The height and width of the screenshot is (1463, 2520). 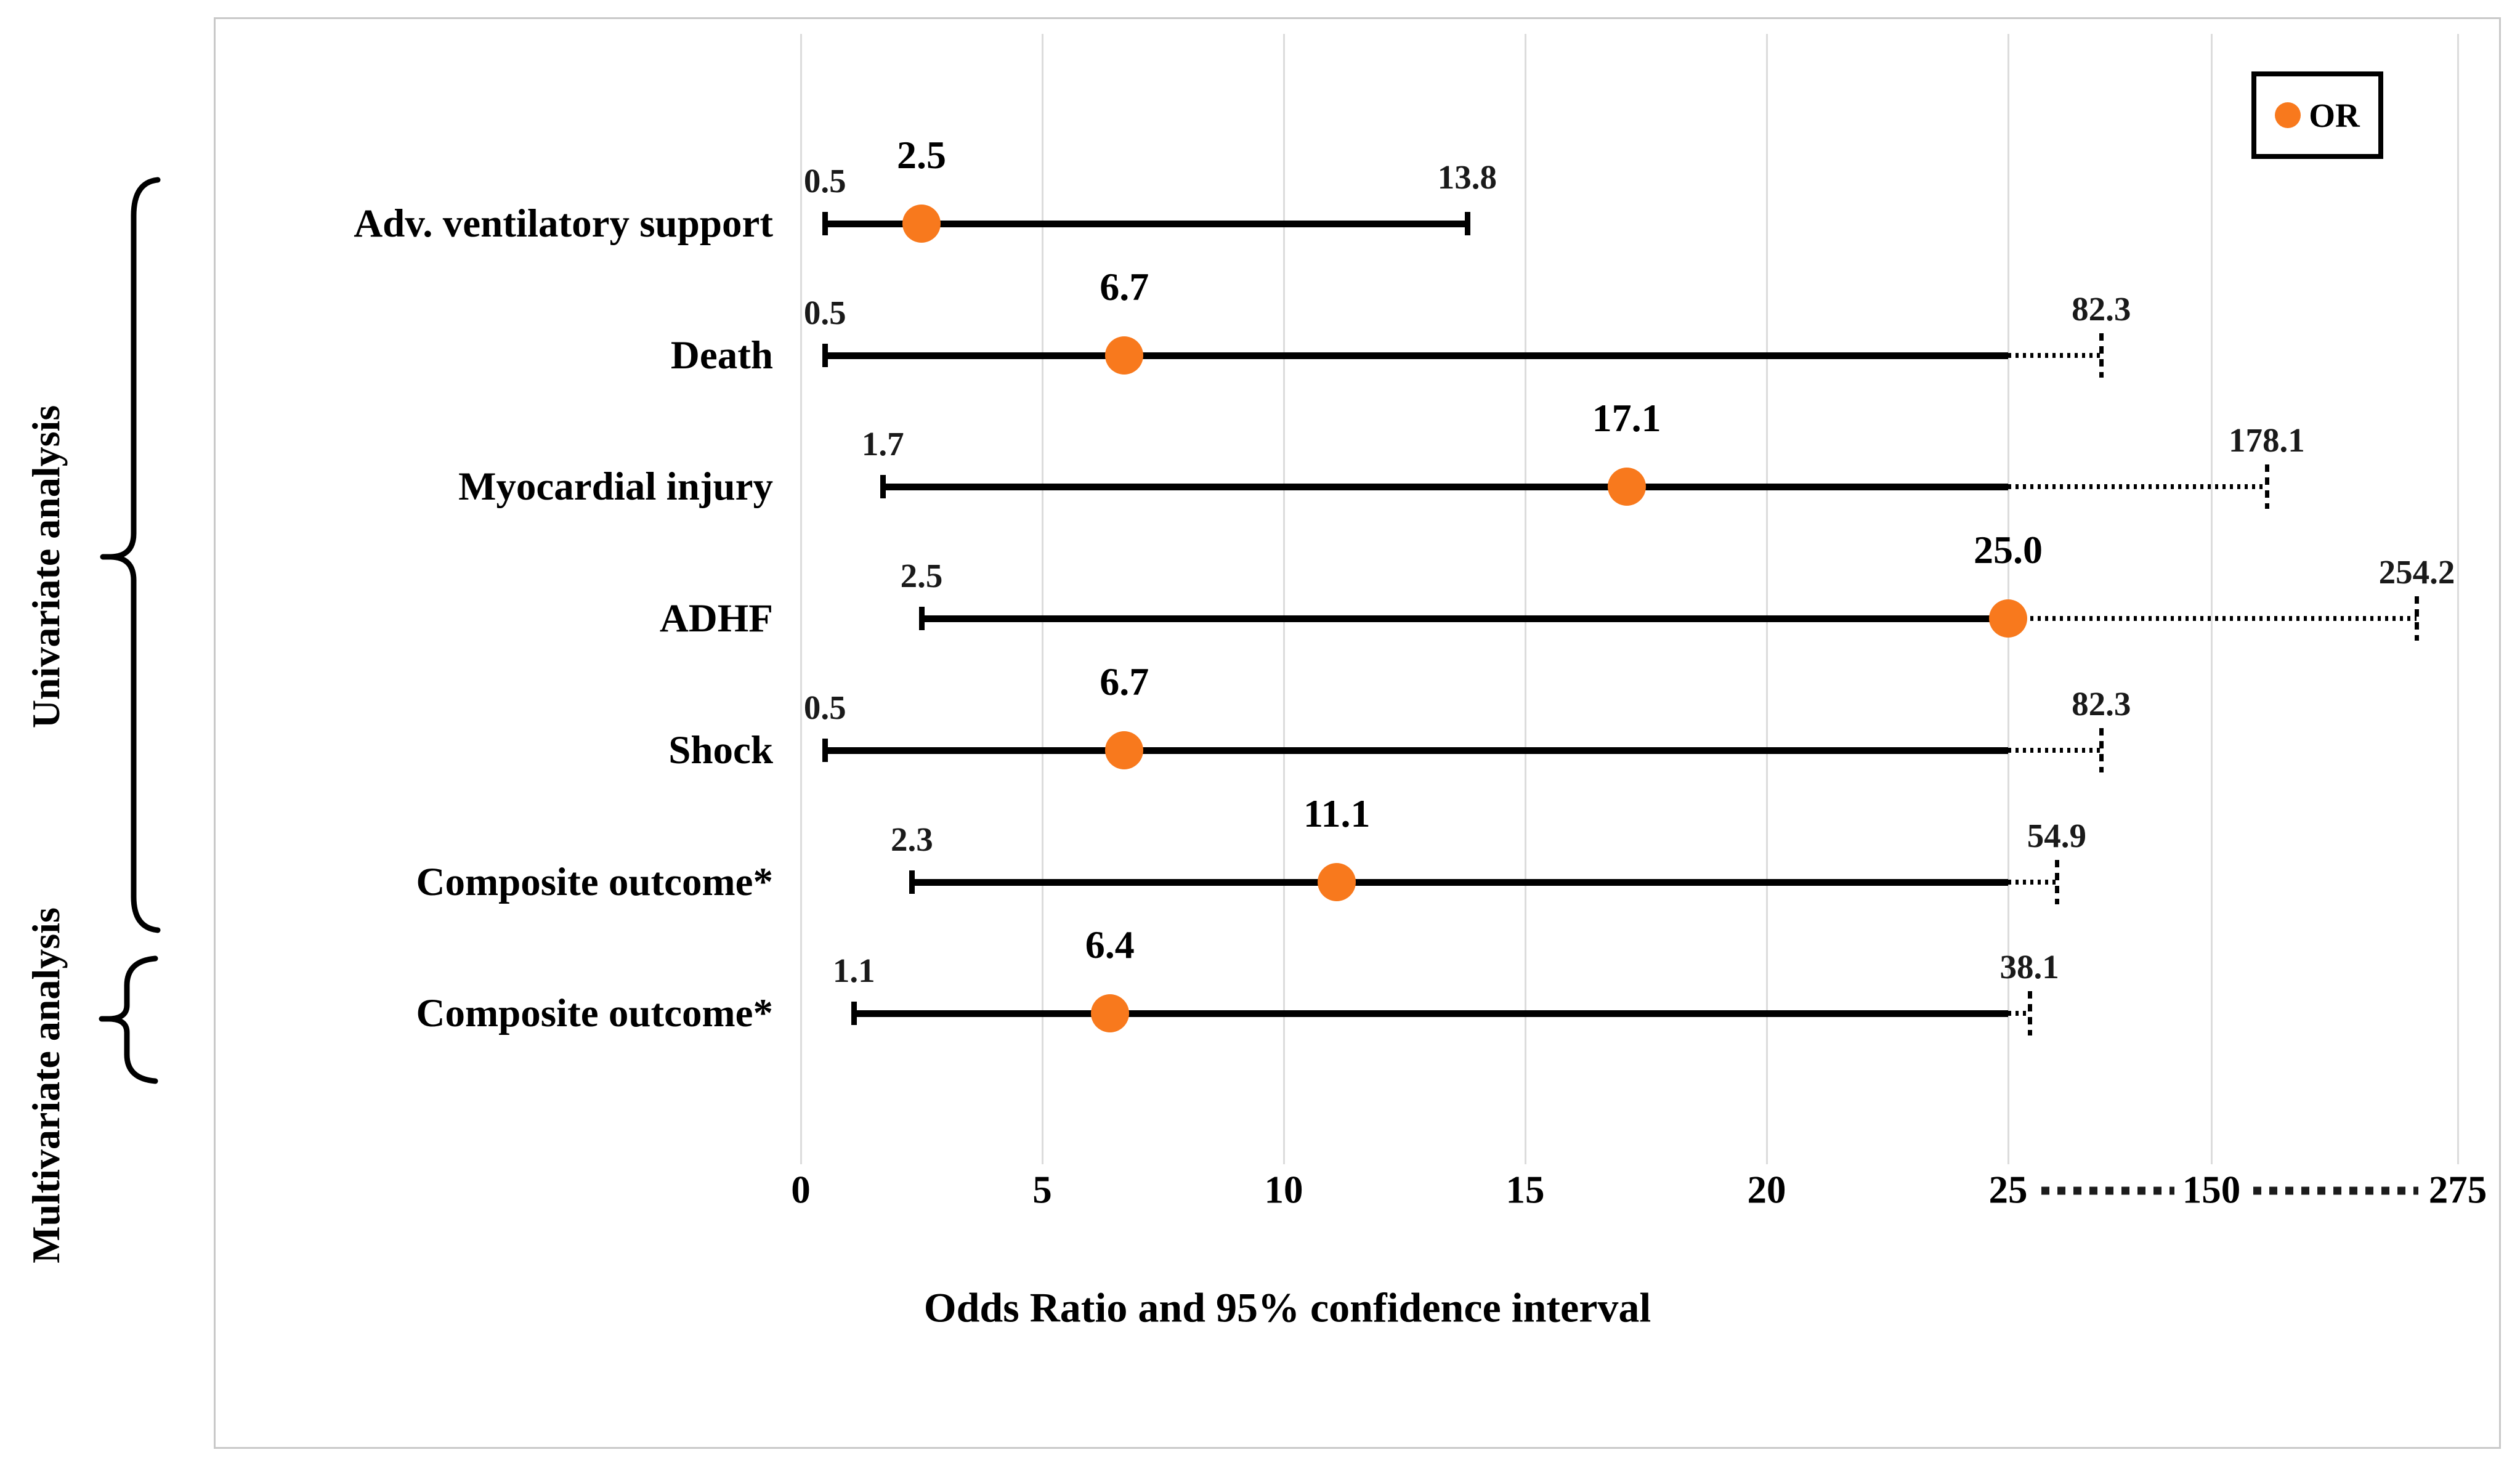 I want to click on legend-label: OR, so click(x=2334, y=115).